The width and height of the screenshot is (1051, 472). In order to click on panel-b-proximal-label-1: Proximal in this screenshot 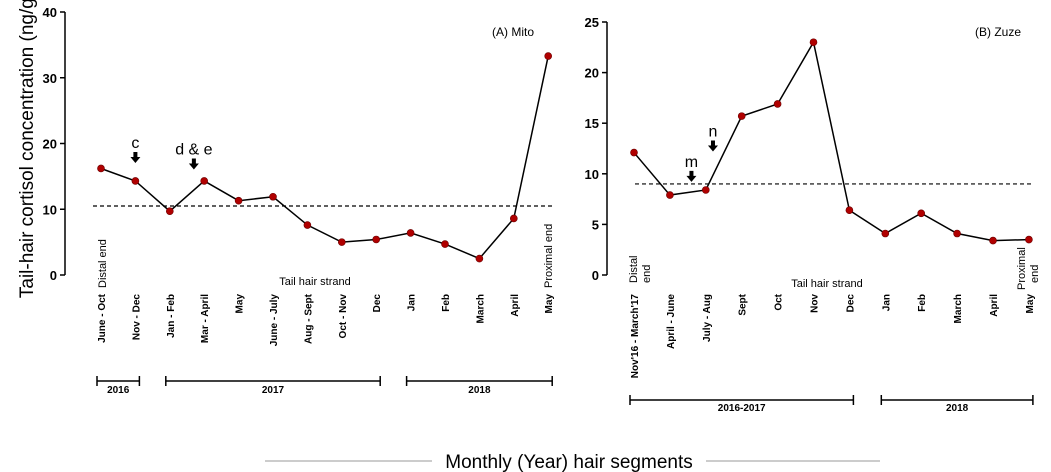, I will do `click(1022, 268)`.